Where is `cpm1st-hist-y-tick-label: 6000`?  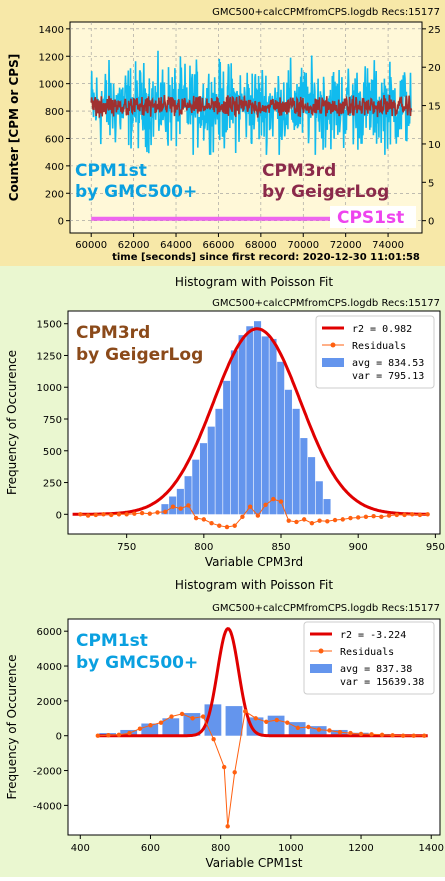
cpm1st-hist-y-tick-label: 6000 is located at coordinates (49, 632).